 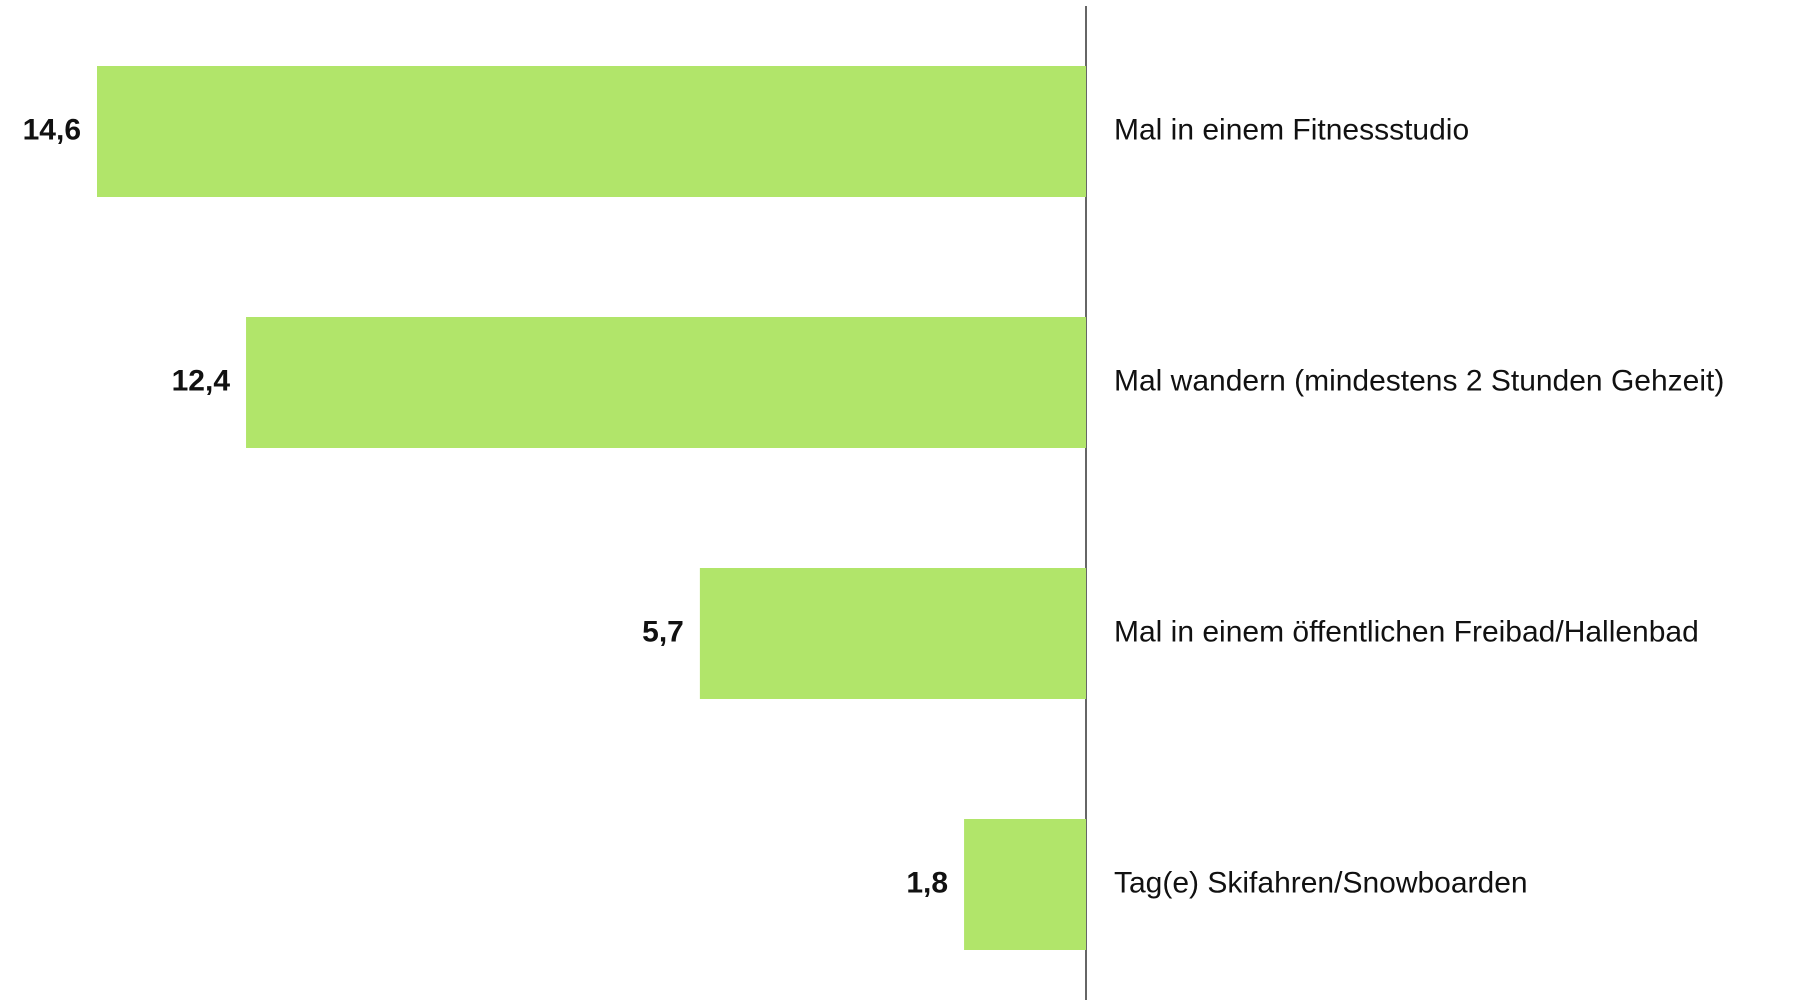 I want to click on value-label: 5,7, so click(x=663, y=631).